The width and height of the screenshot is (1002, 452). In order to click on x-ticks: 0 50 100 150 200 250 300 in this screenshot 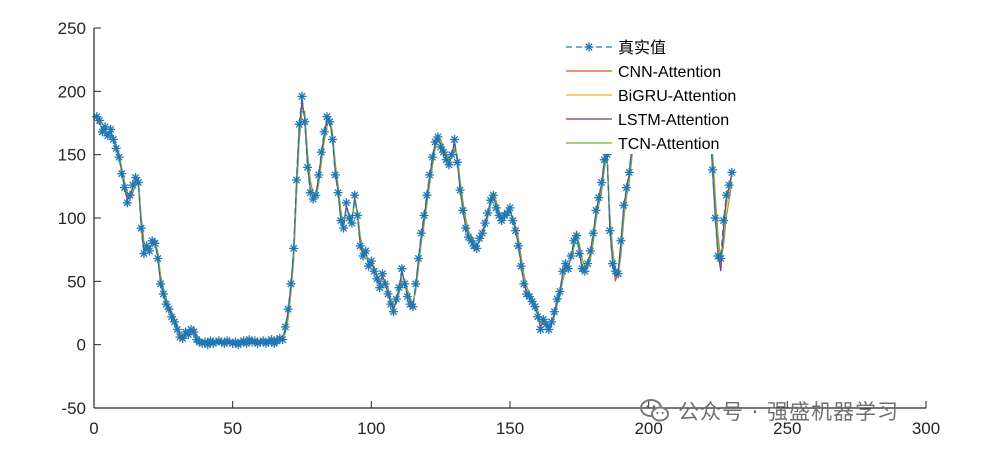, I will do `click(514, 419)`.